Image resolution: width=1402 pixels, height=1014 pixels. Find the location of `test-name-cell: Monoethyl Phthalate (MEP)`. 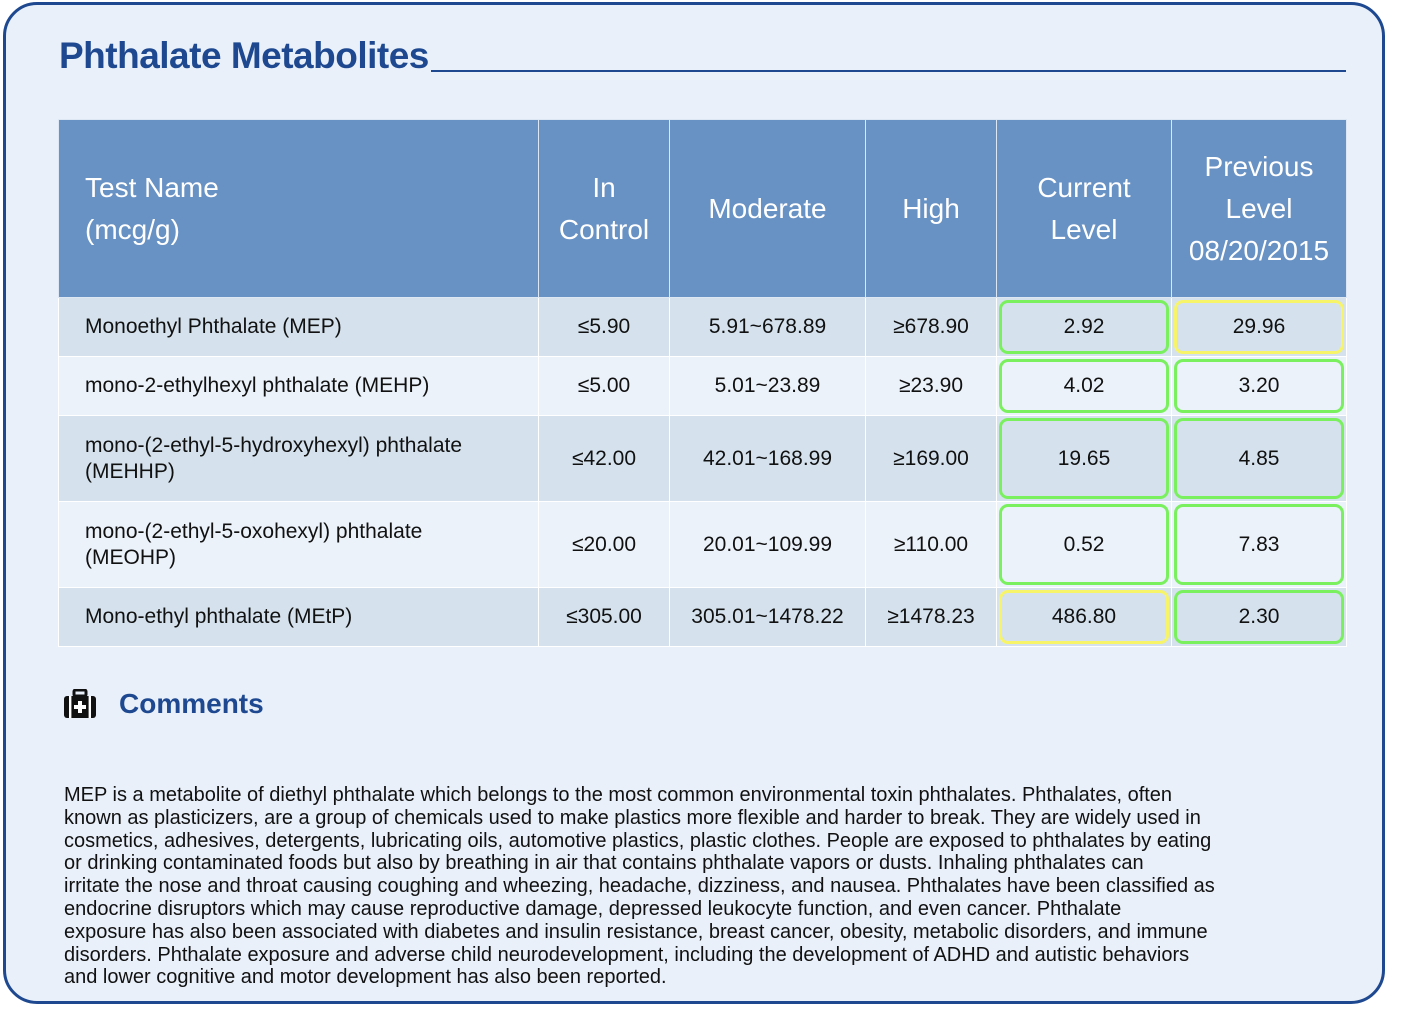

test-name-cell: Monoethyl Phthalate (MEP) is located at coordinates (298, 327).